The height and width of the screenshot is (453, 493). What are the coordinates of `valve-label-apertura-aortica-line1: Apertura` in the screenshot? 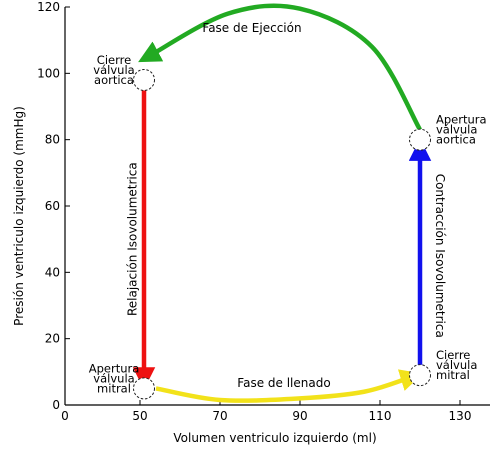 It's located at (461, 120).